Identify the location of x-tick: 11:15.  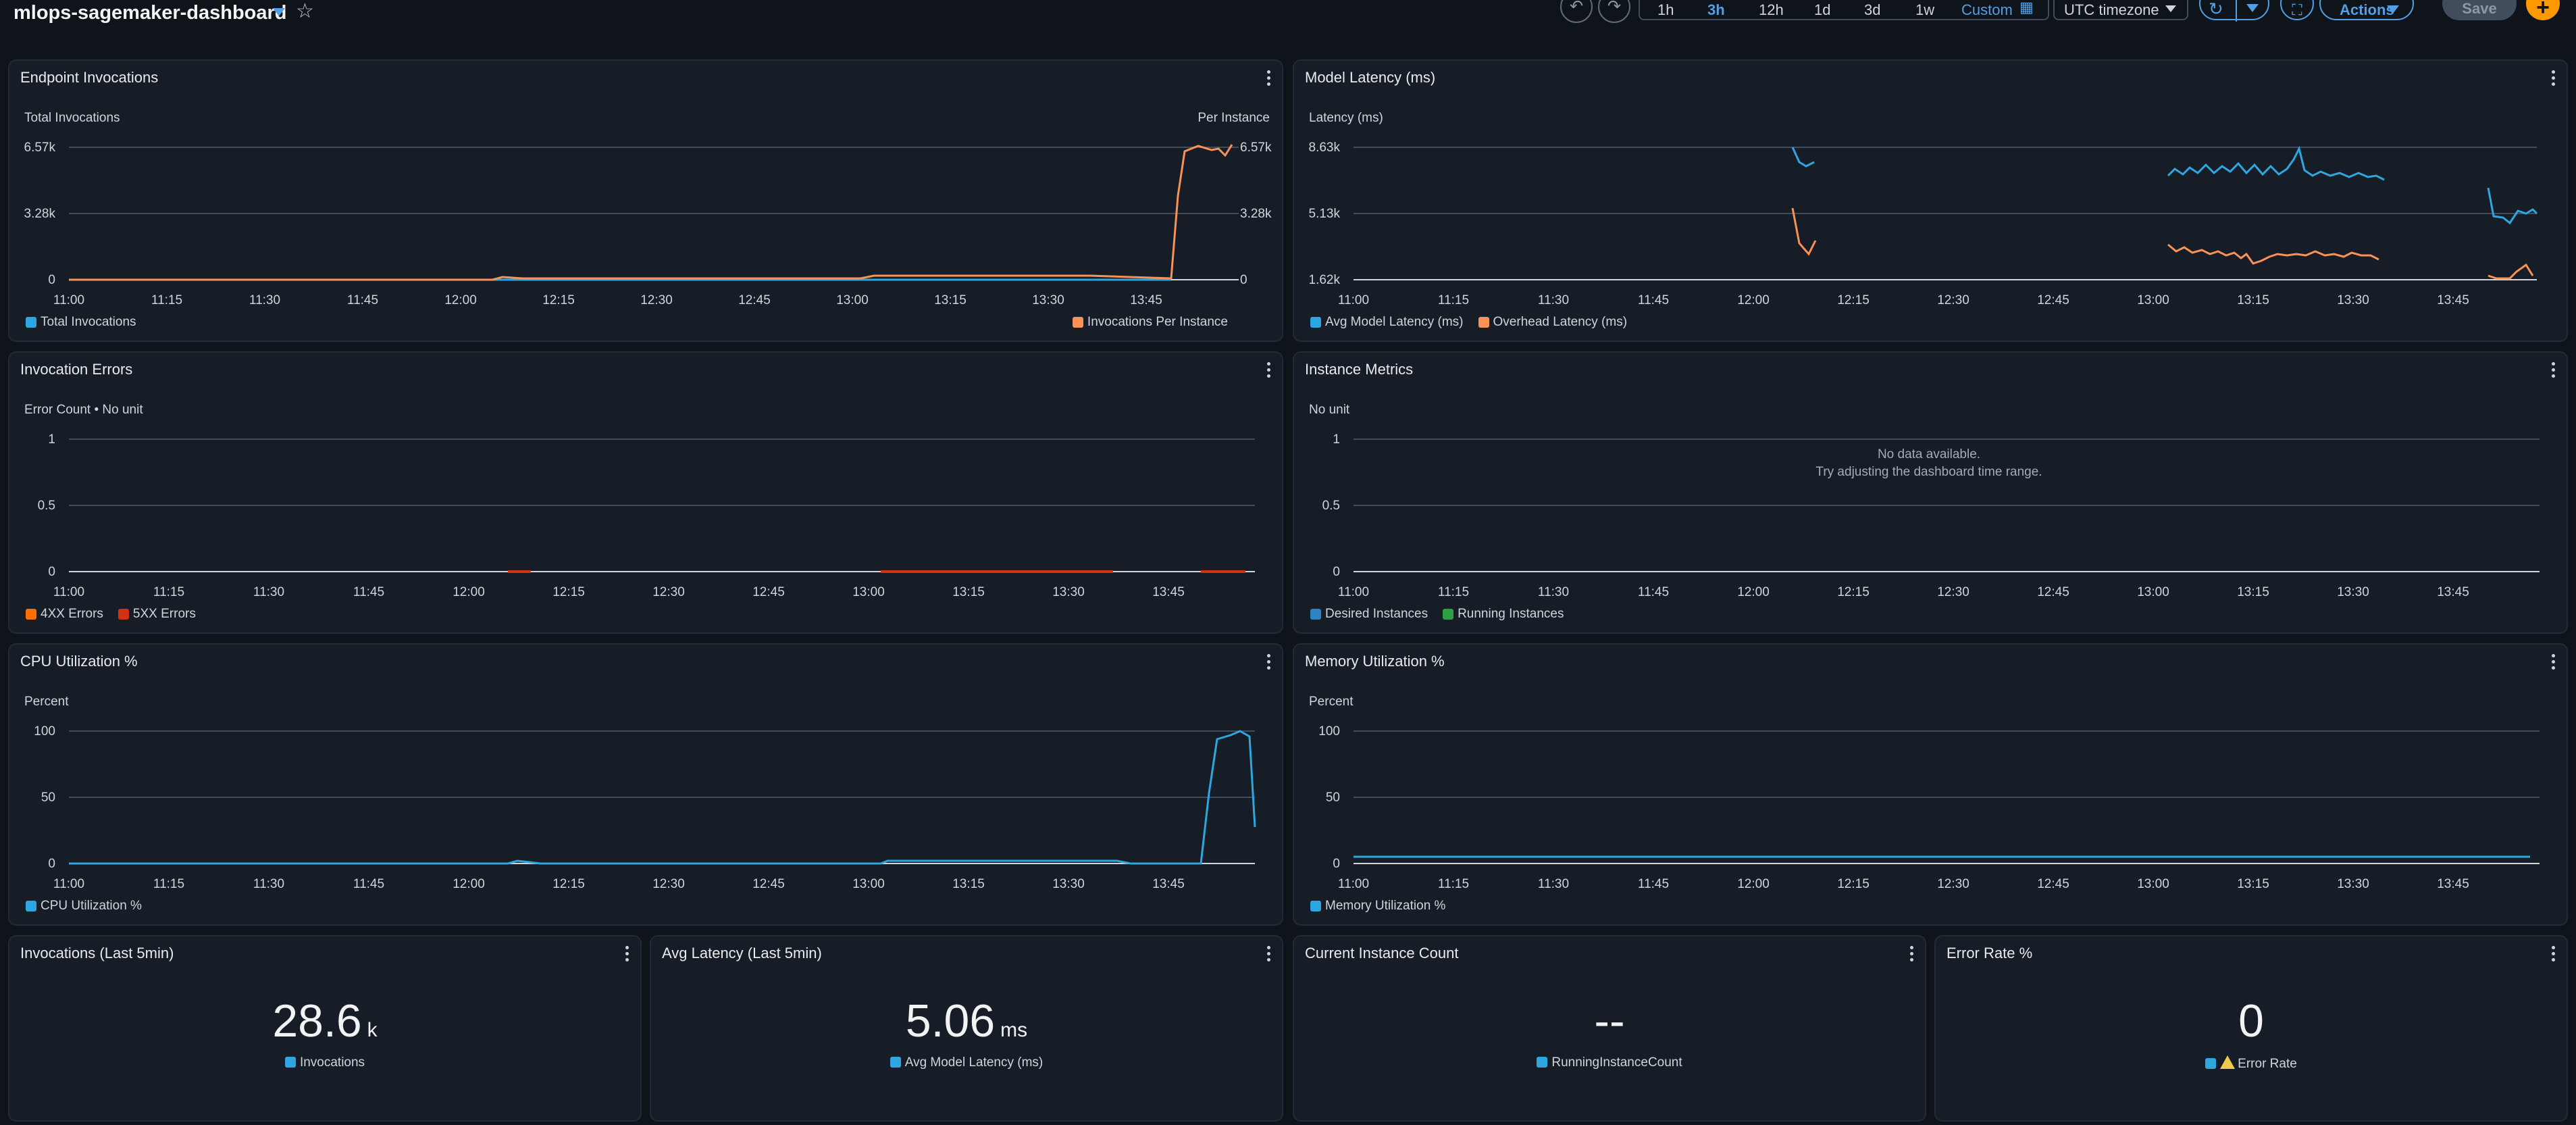
(1453, 592).